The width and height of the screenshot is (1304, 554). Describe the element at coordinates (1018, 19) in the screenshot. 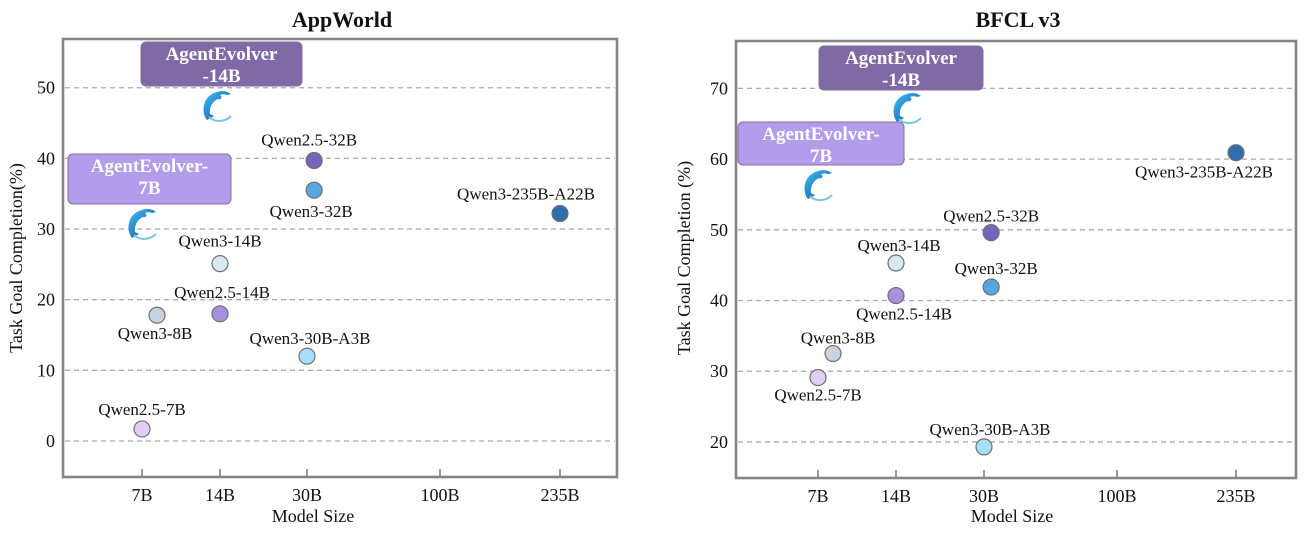

I see `chart-title: BFCL v3` at that location.